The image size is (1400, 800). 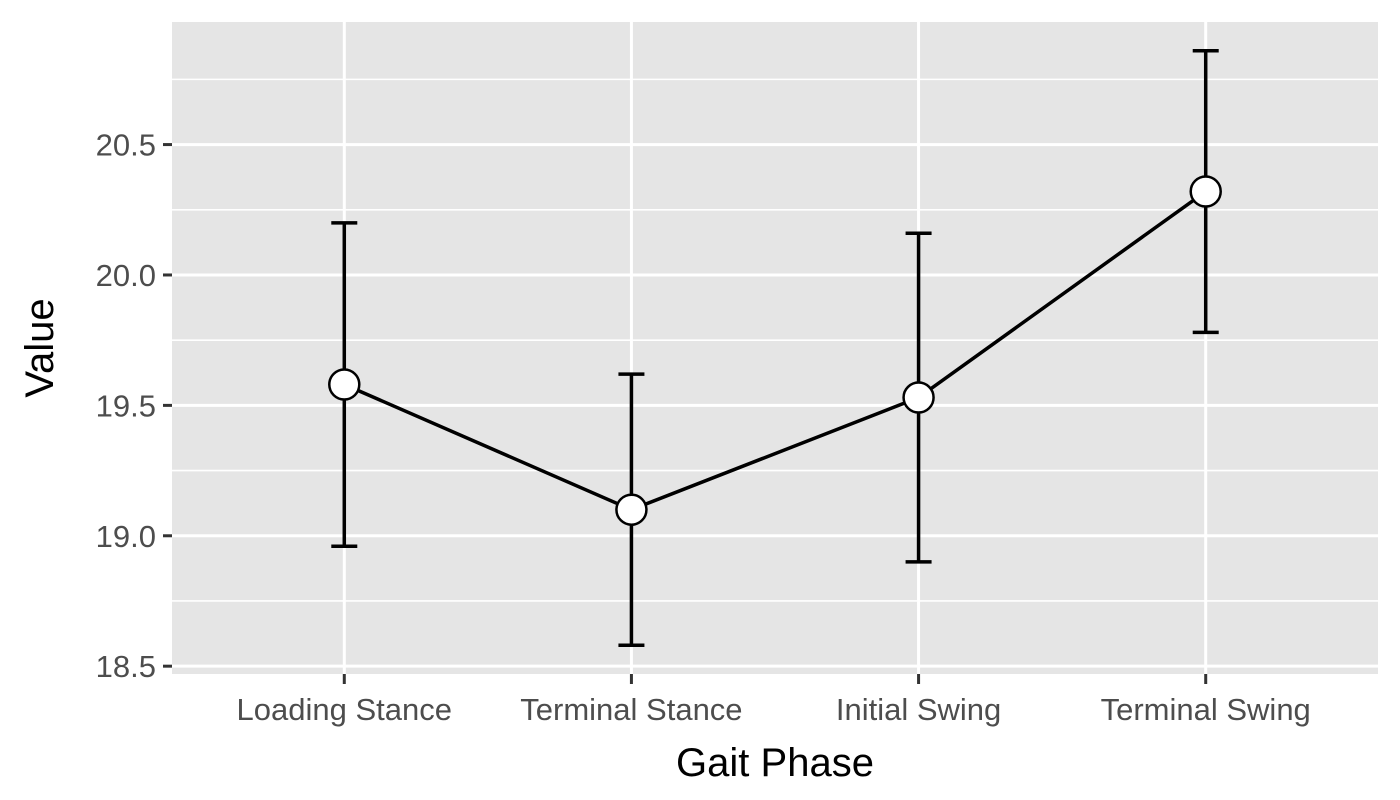 I want to click on y-axis-ticks: 18.5 19.0 19.5 20.0 20.5, so click(x=134, y=406).